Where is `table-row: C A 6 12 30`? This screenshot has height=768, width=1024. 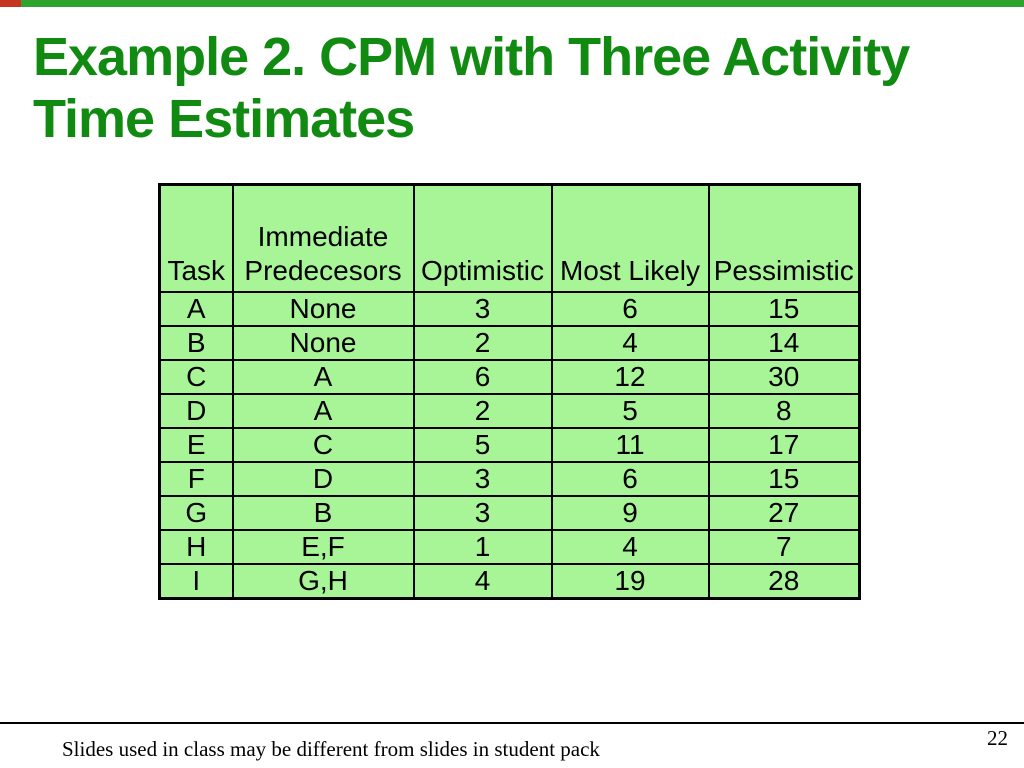
table-row: C A 6 12 30 is located at coordinates (509, 376).